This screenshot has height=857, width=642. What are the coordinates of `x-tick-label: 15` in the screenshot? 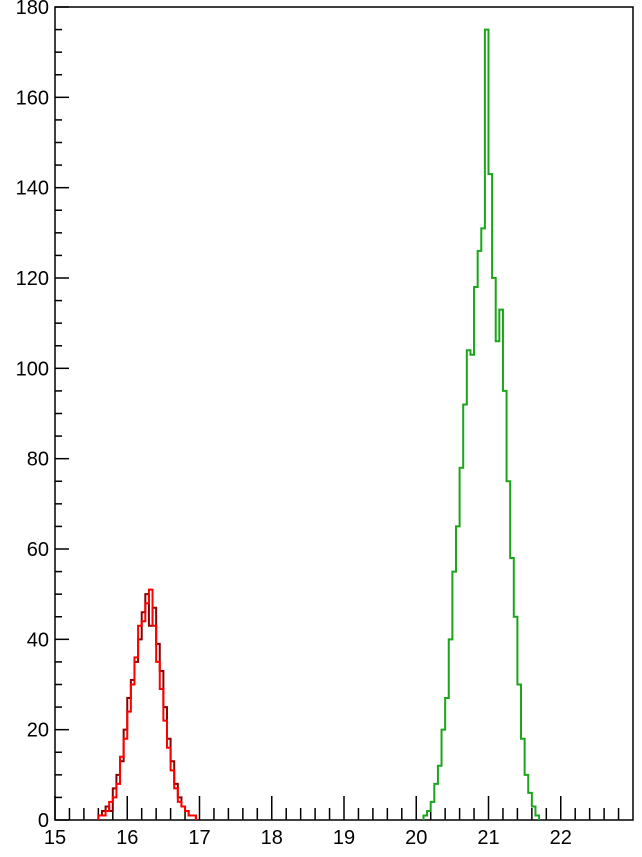 It's located at (55, 838).